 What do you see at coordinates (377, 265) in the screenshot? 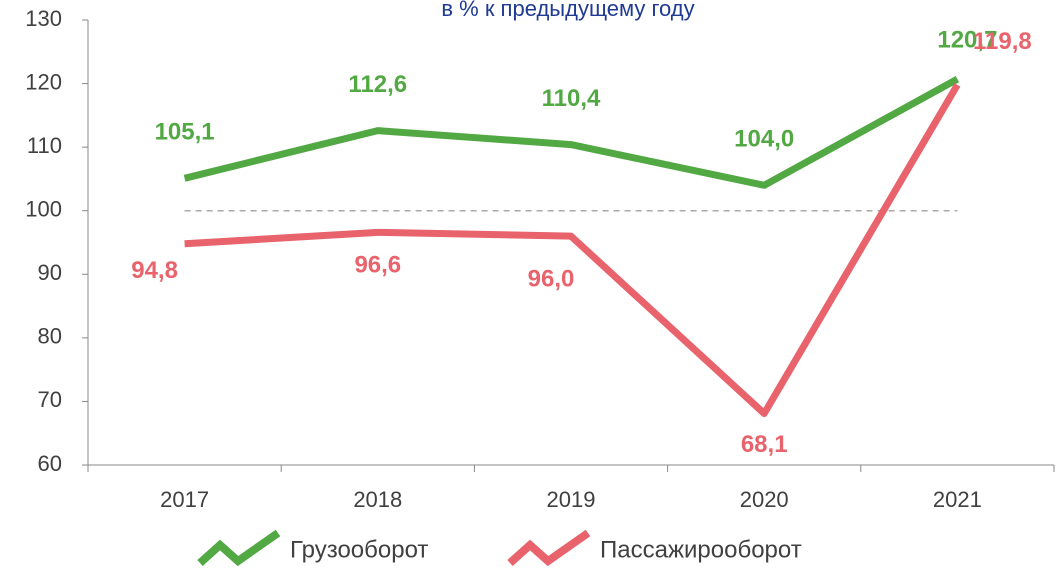
I see `value-label: 96,6` at bounding box center [377, 265].